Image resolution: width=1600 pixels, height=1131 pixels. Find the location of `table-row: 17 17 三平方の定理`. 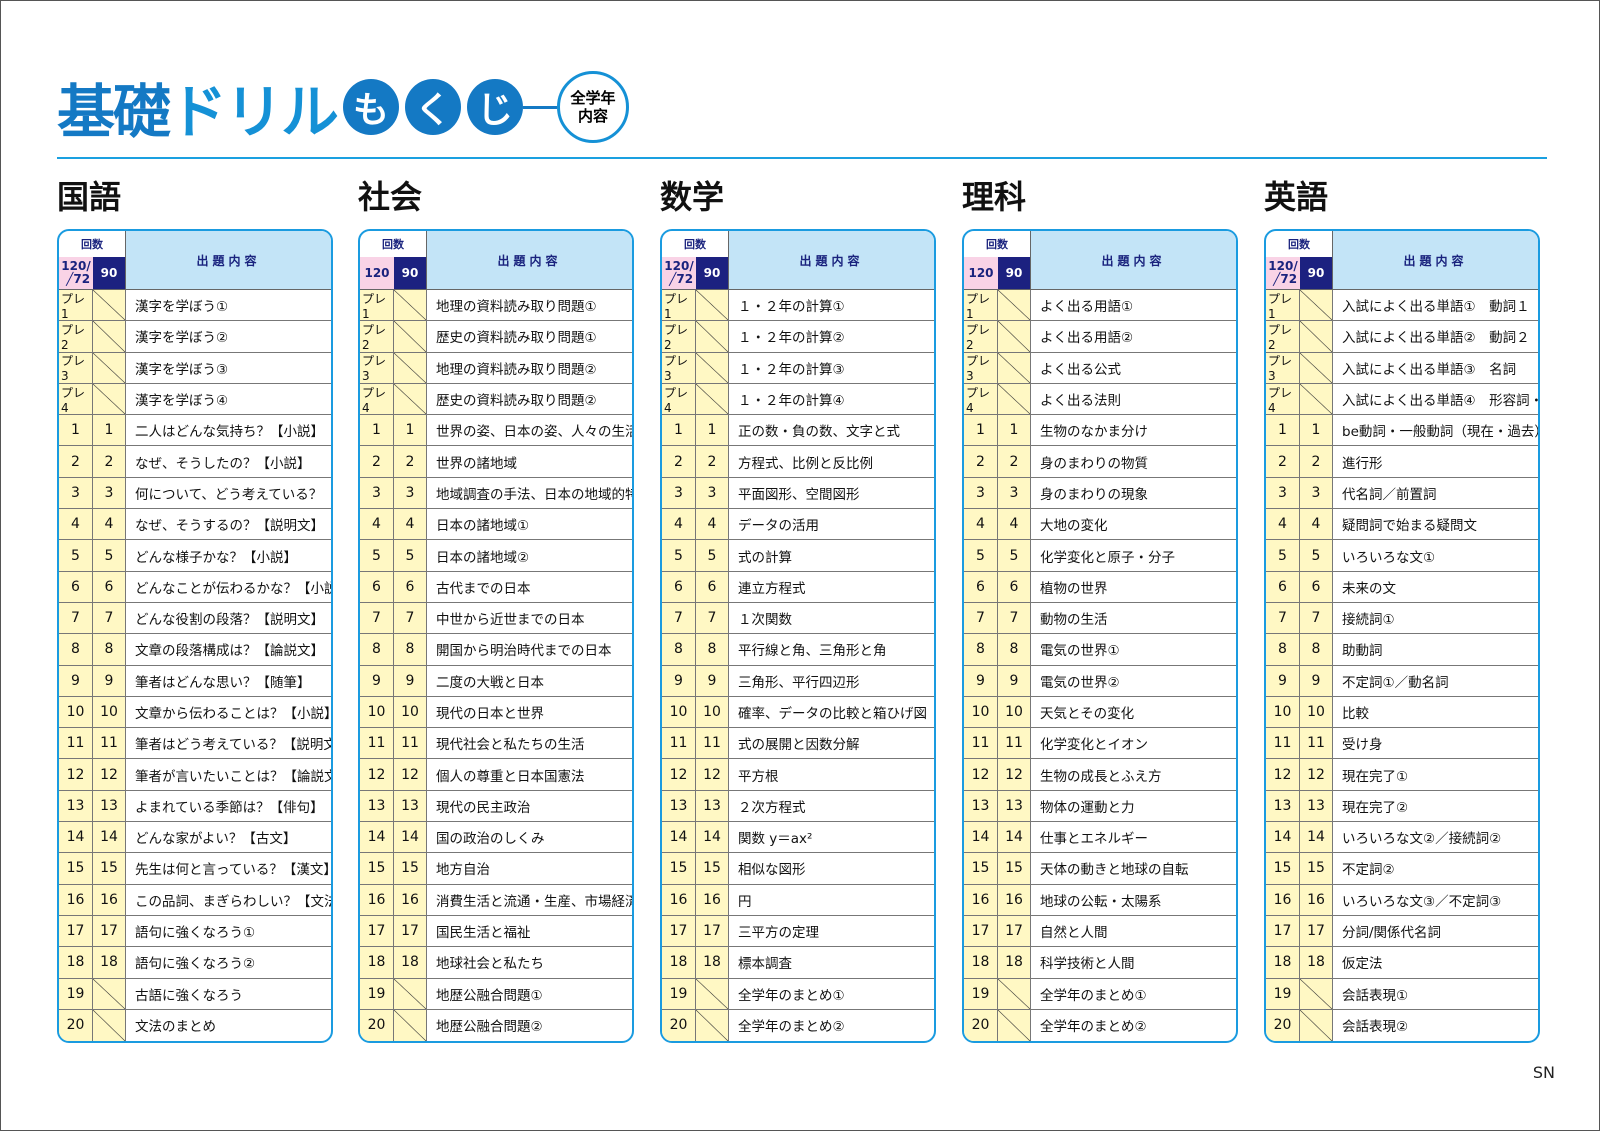

table-row: 17 17 三平方の定理 is located at coordinates (798, 931).